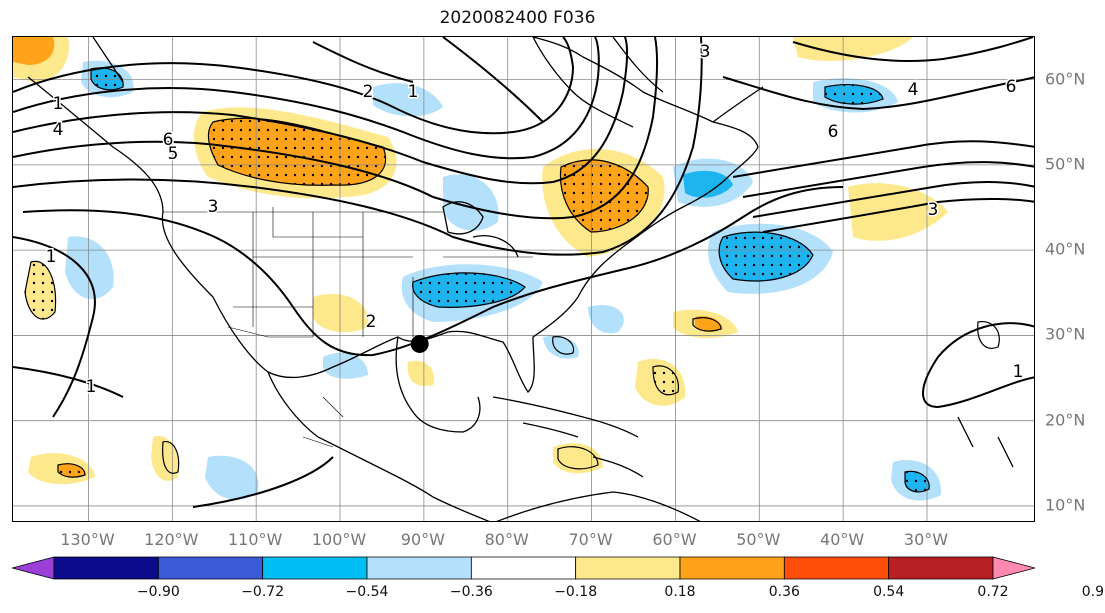  I want to click on latitude-label: 60°N, so click(1065, 79).